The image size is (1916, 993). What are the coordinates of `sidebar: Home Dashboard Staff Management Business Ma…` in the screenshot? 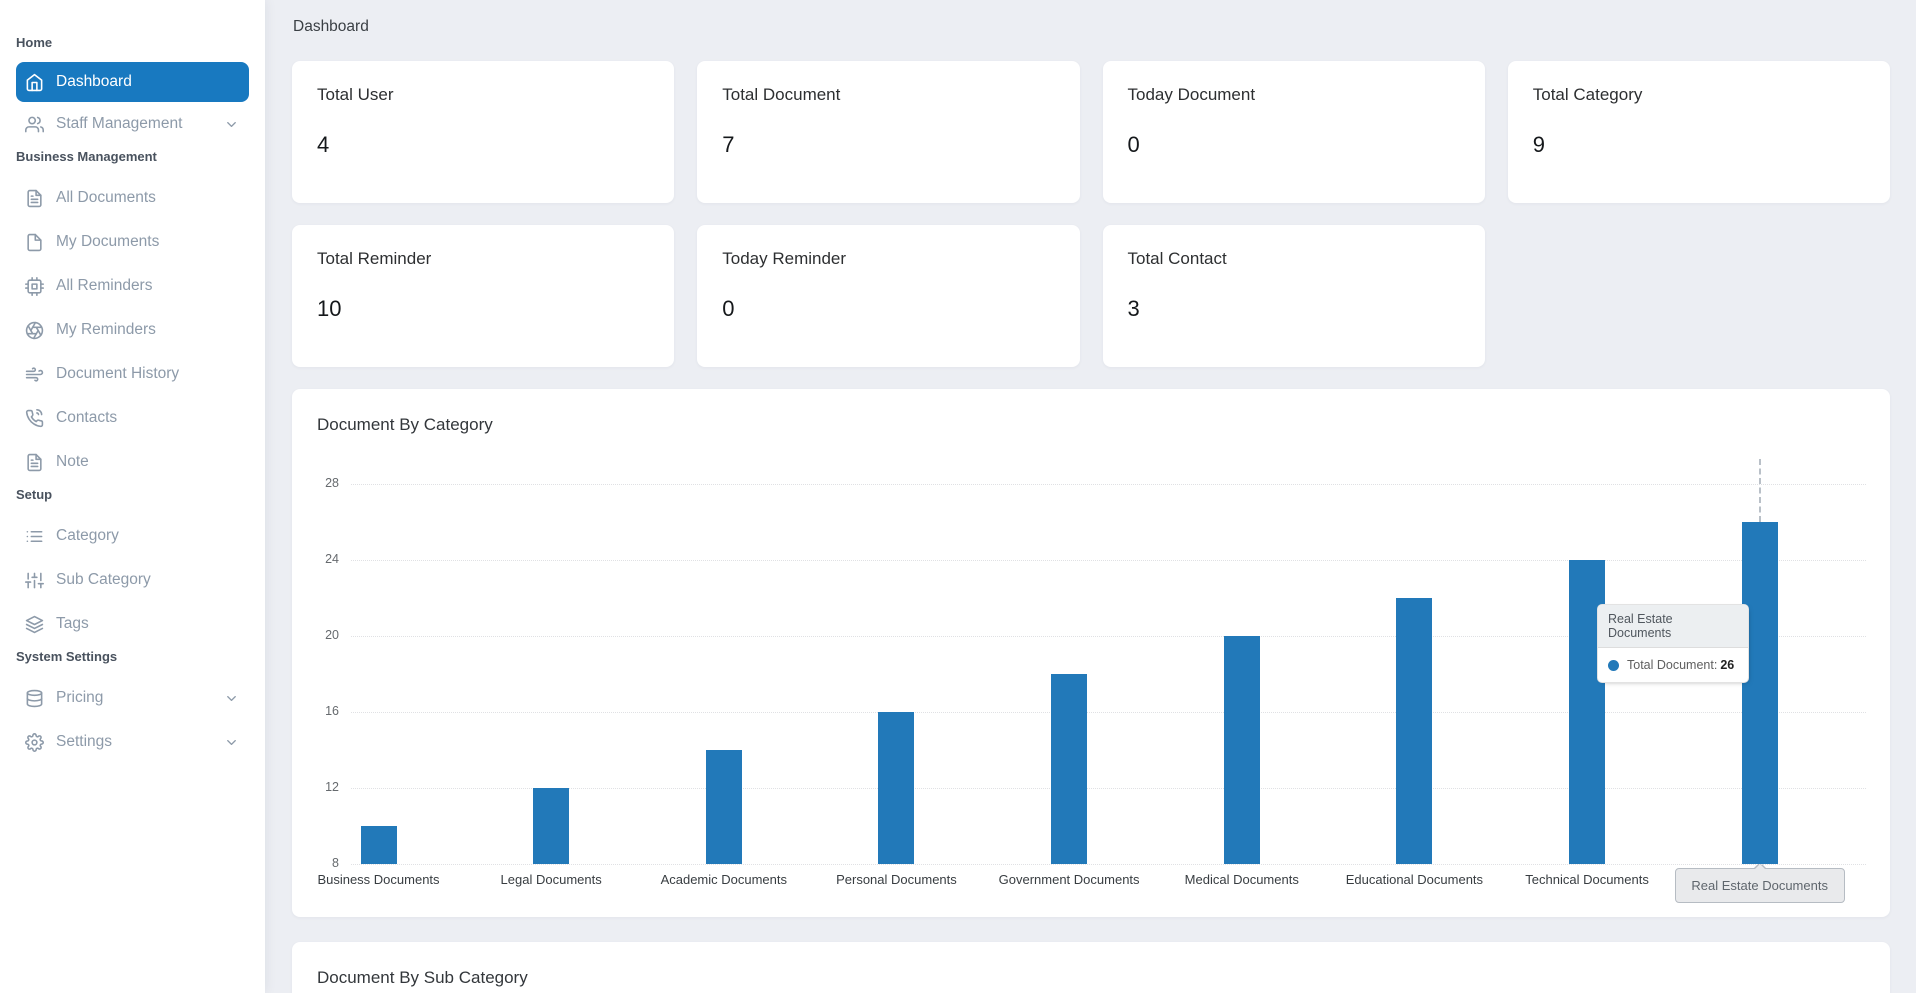 It's located at (132, 496).